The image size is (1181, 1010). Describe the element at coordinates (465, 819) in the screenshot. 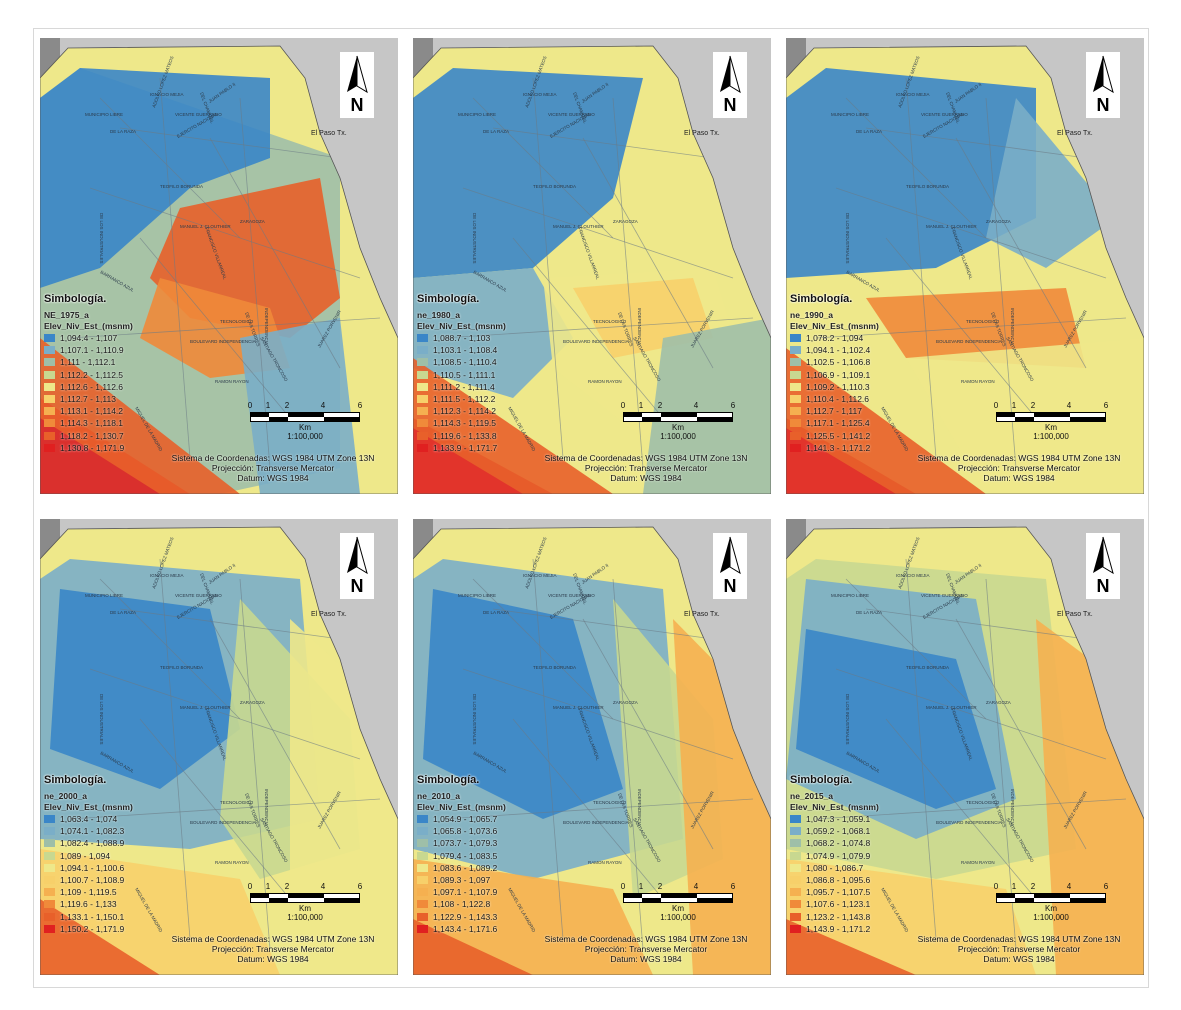

I see `legend-range-label: 1,054.9 - 1,065.7` at that location.